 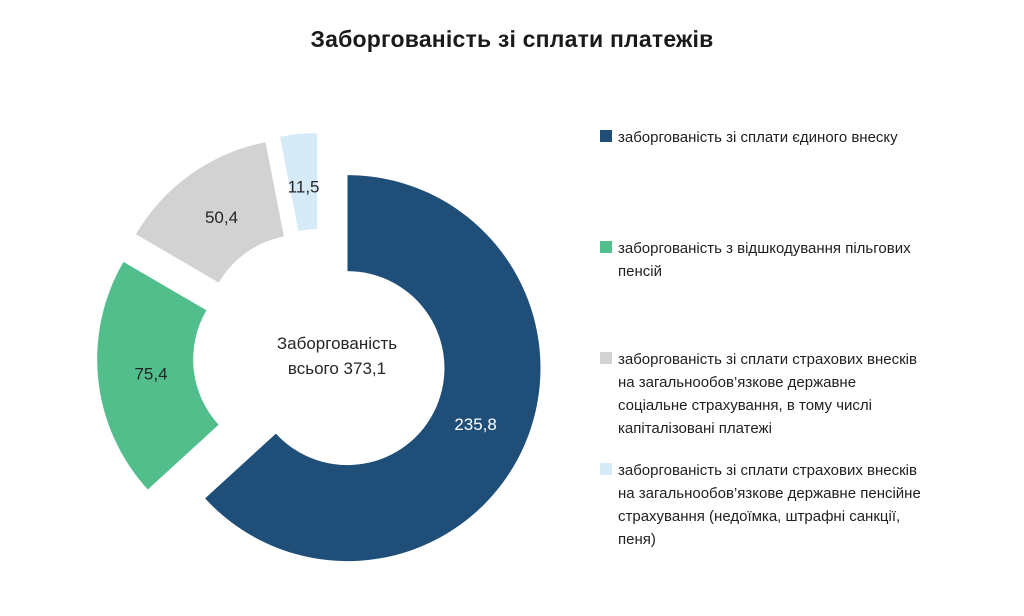 I want to click on center-label-line2: всього 373,1, so click(x=337, y=368).